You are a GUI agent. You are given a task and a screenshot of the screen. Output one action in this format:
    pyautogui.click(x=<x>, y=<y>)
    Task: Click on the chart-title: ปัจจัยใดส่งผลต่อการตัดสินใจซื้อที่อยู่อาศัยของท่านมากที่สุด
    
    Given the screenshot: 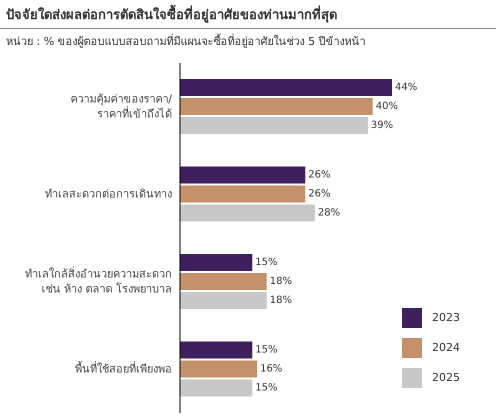 What is the action you would take?
    pyautogui.click(x=248, y=14)
    